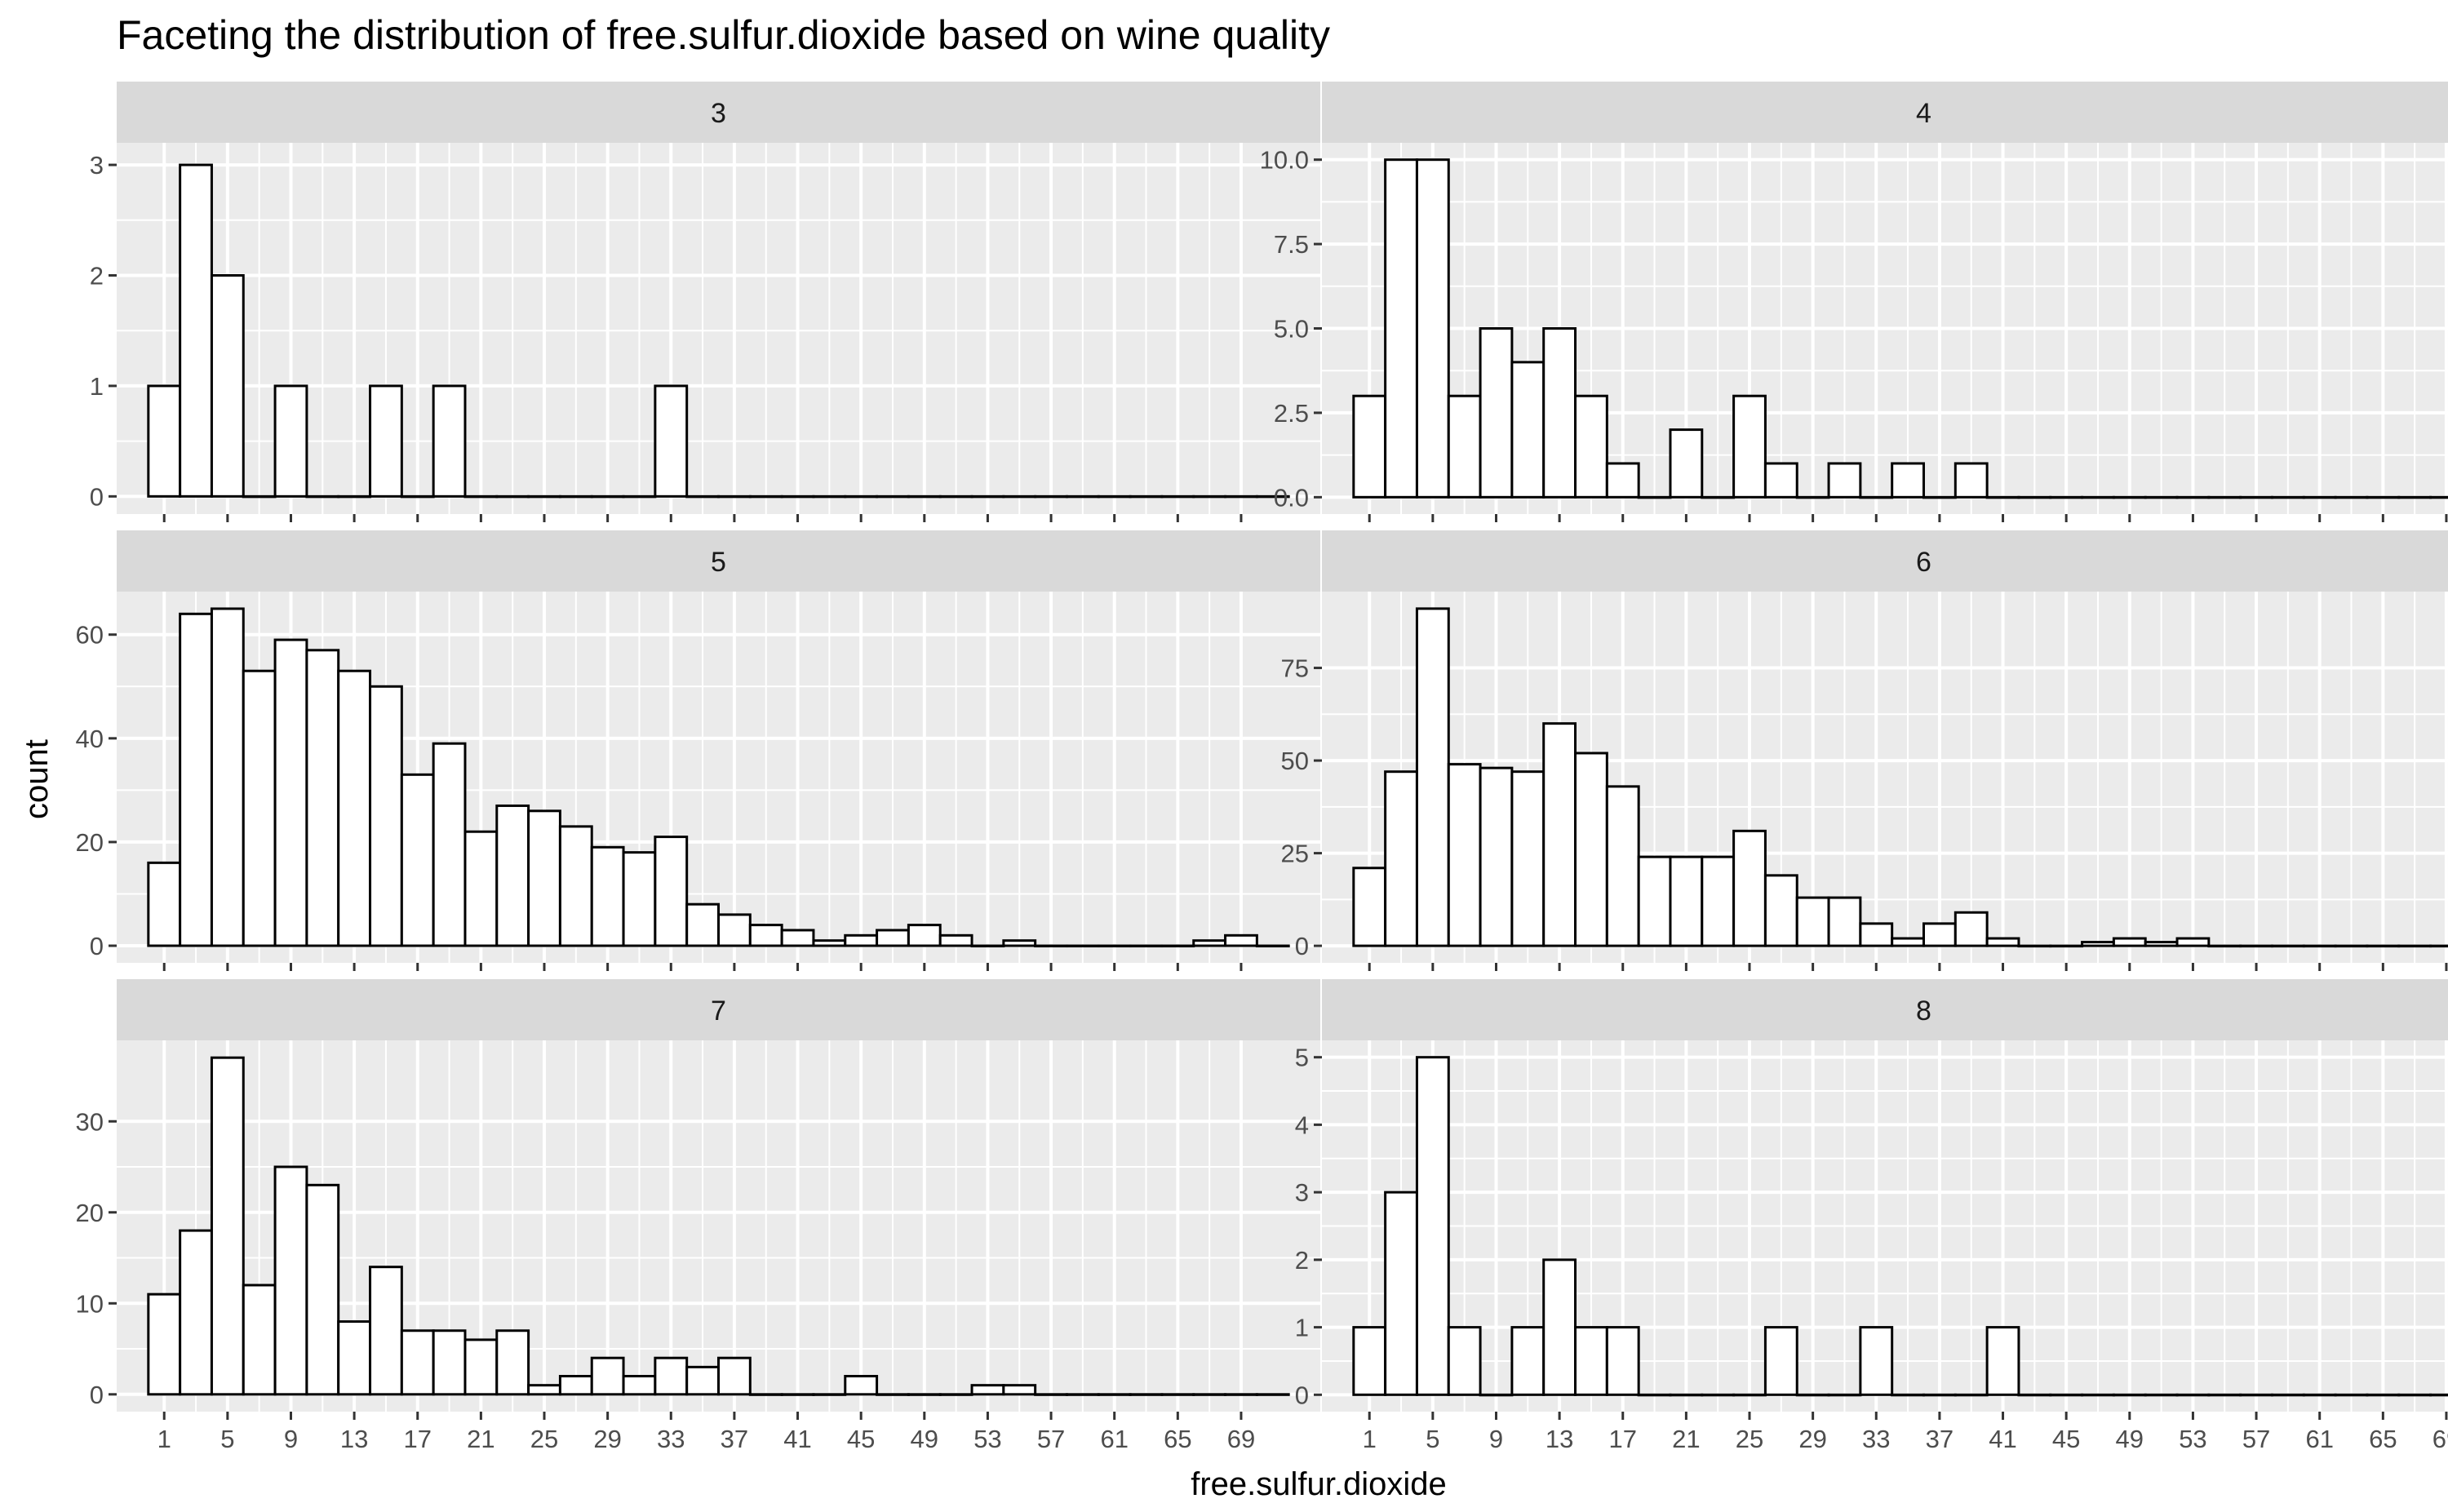  Describe the element at coordinates (90, 1303) in the screenshot. I see `y-tick-label: 10` at that location.